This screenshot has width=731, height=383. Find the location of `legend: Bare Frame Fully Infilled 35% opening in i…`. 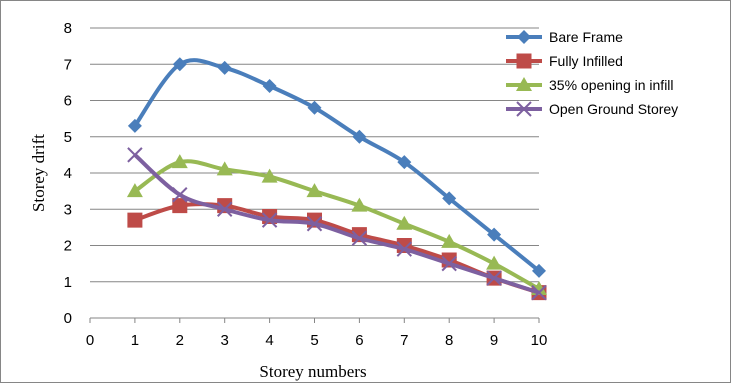

legend: Bare Frame Fully Infilled 35% opening in i… is located at coordinates (592, 73).